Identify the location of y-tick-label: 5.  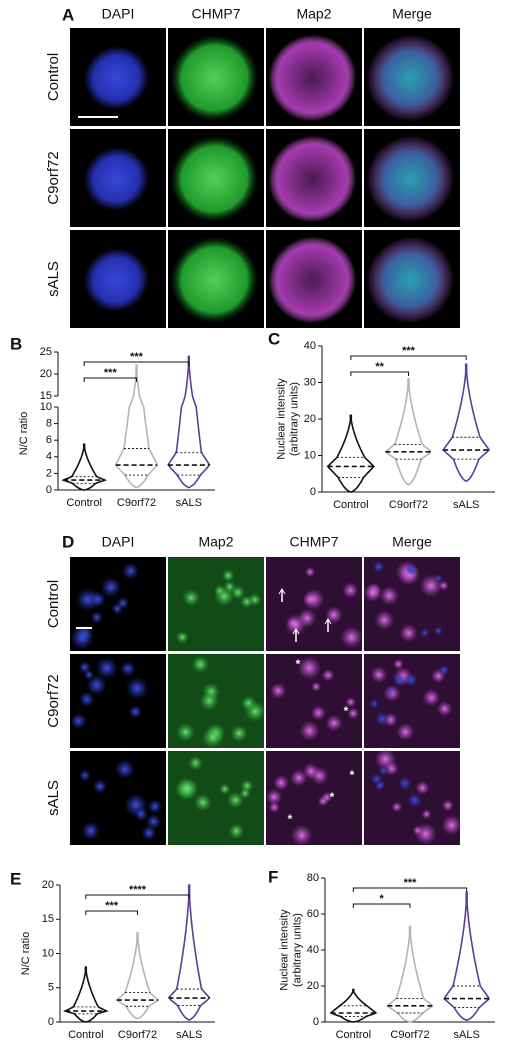
(51, 988).